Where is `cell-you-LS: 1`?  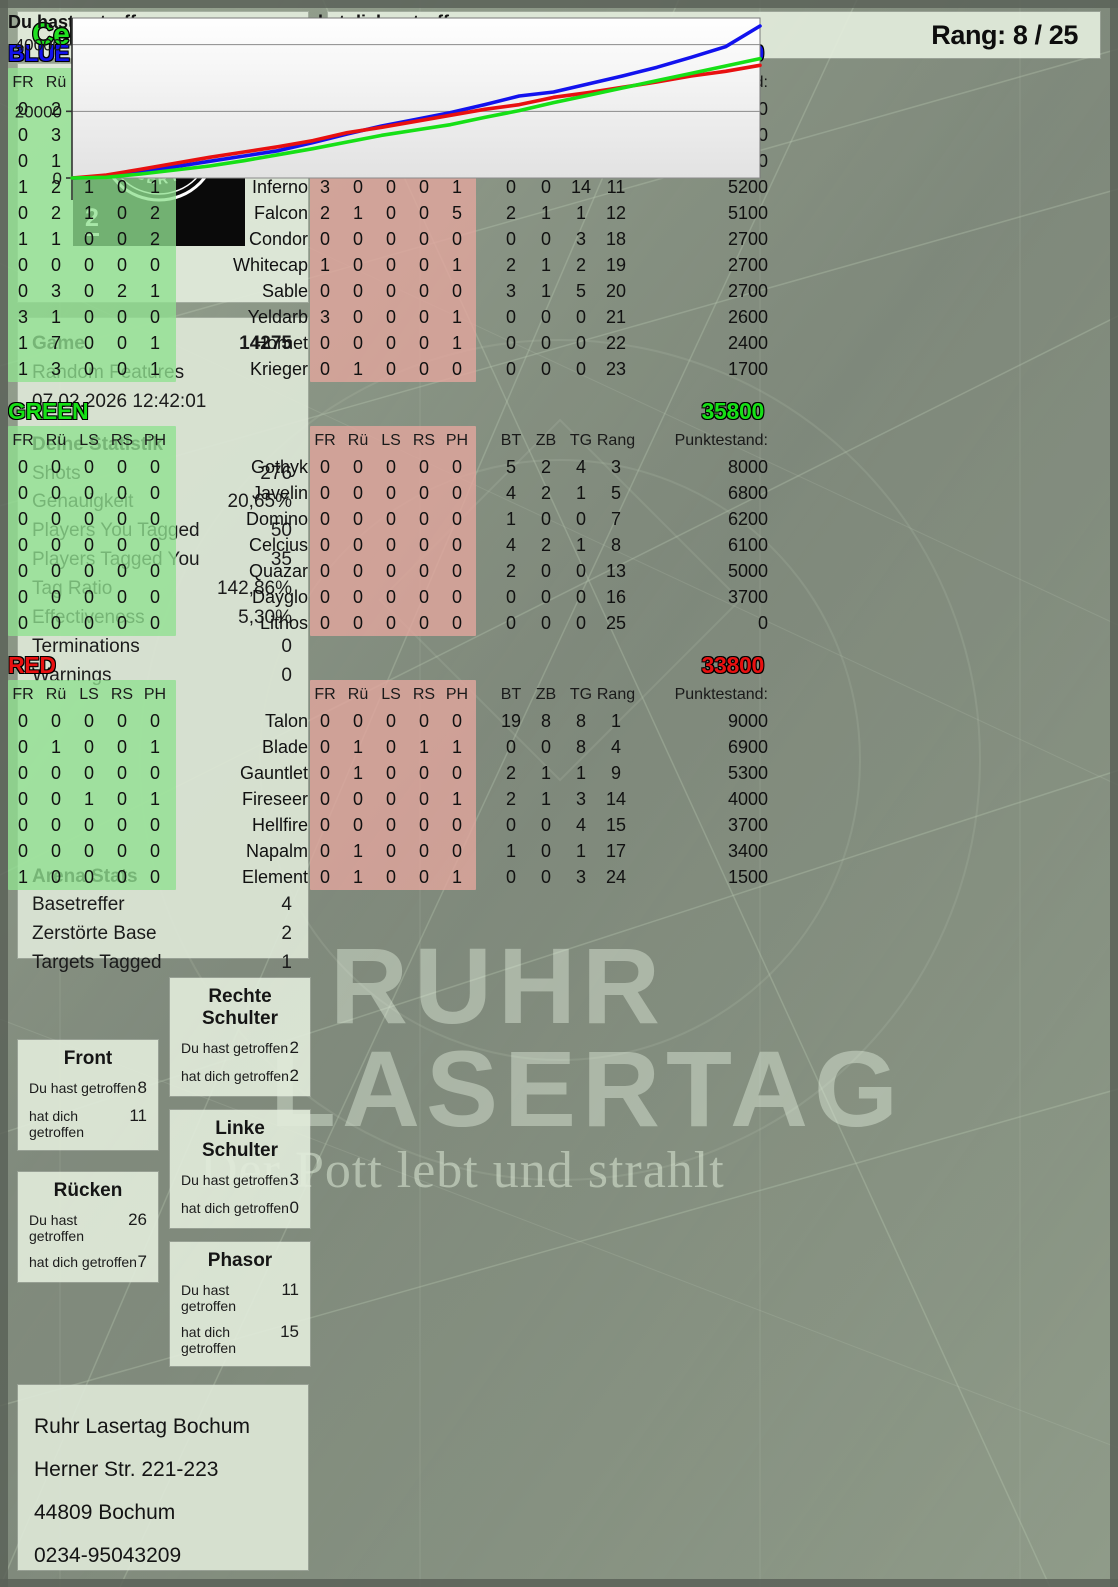 cell-you-LS: 1 is located at coordinates (88, 799).